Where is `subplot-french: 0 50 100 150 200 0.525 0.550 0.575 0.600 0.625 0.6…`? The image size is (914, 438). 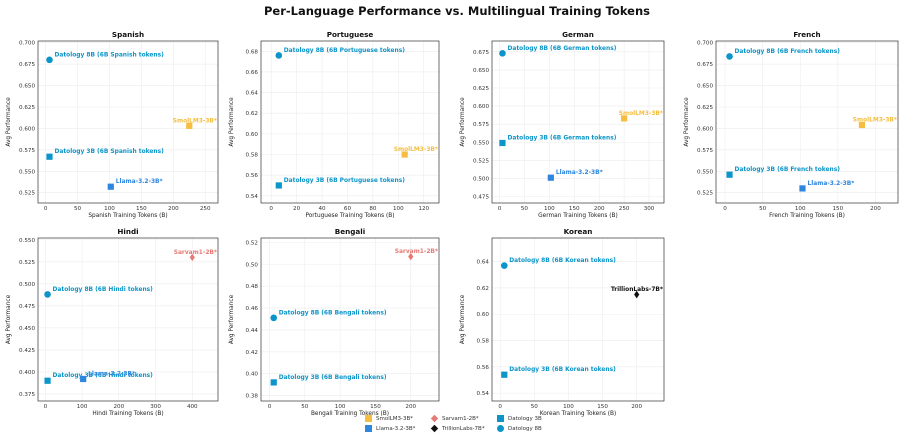 subplot-french: 0 50 100 150 200 0.525 0.550 0.575 0.600 0.625 0.6… is located at coordinates (791, 124).